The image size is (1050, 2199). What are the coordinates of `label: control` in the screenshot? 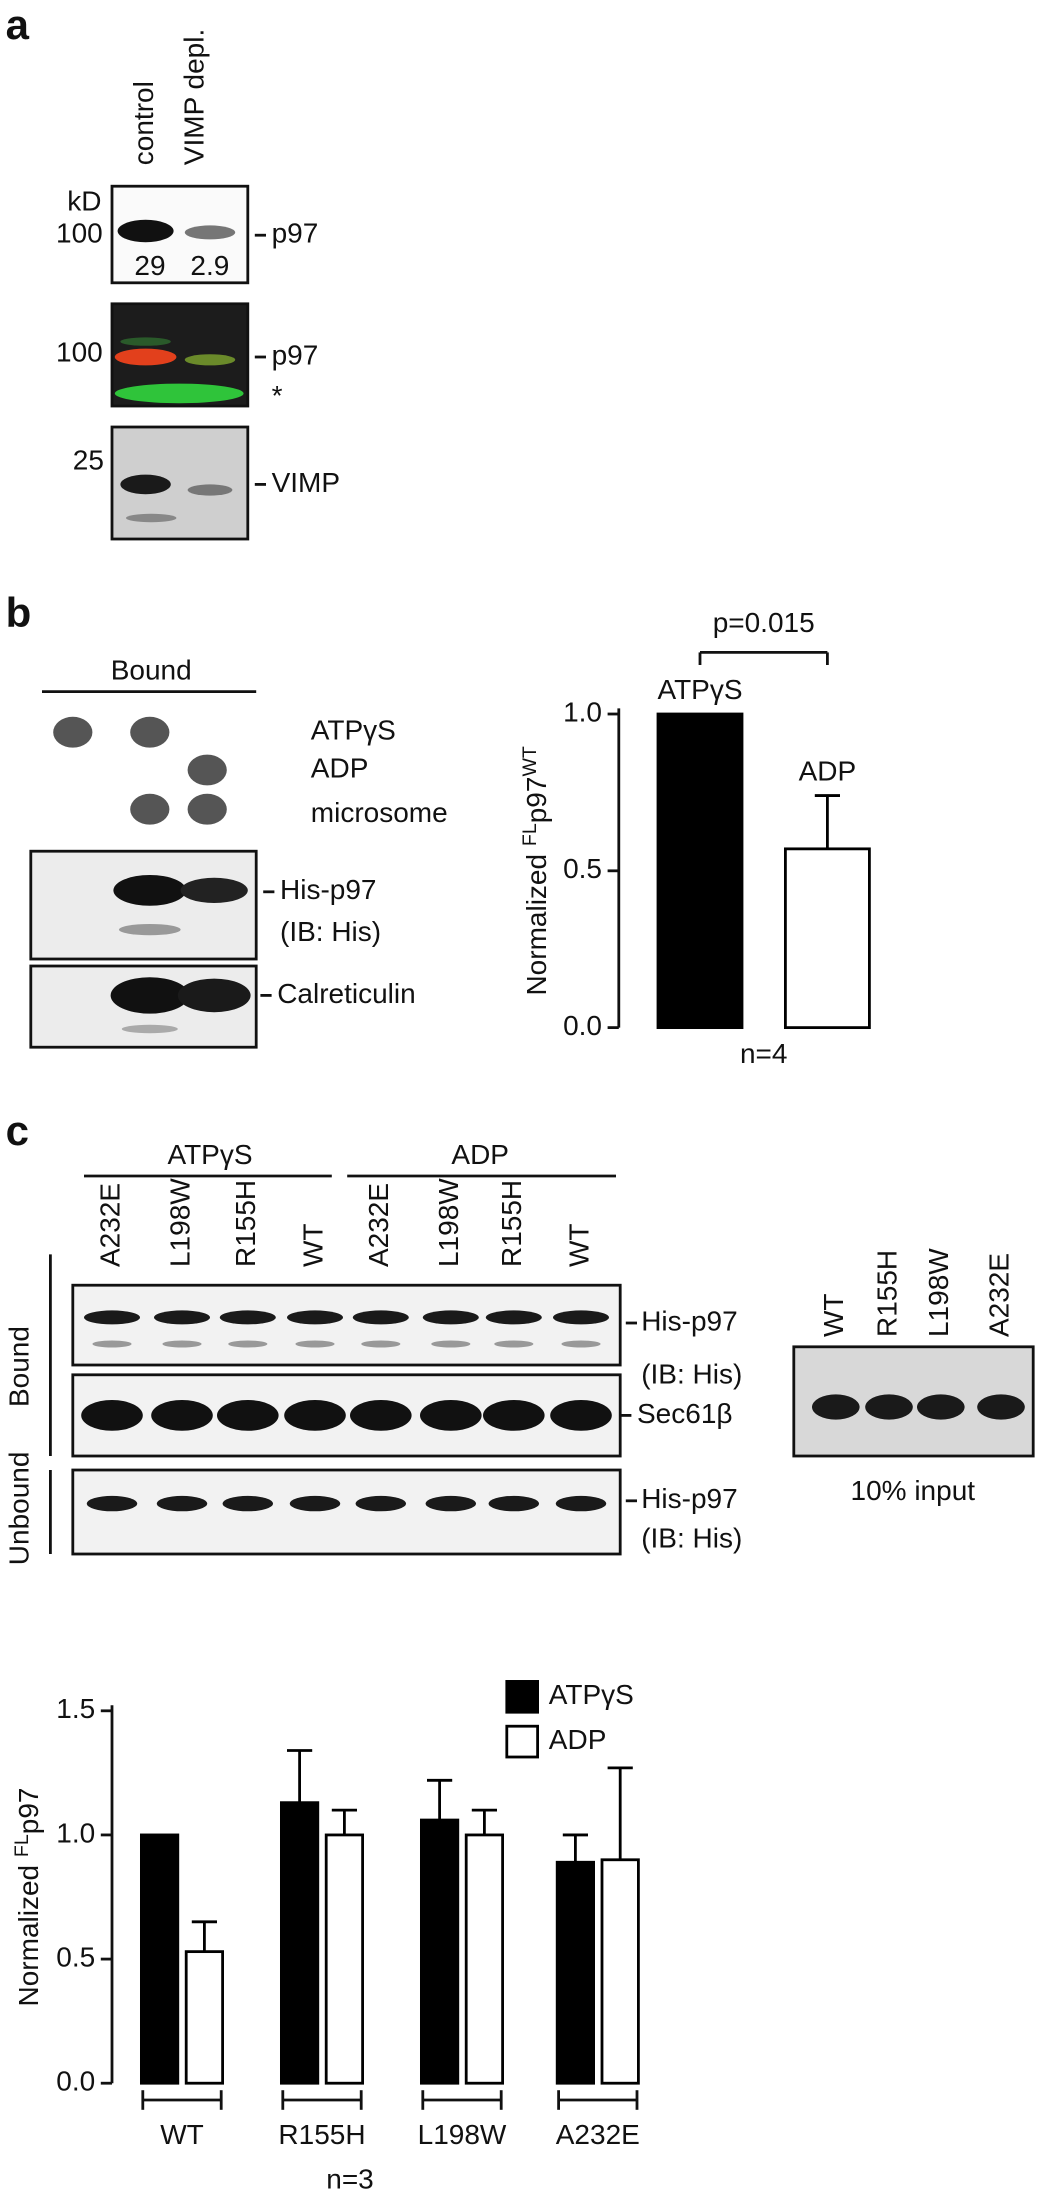 It's located at (143, 123).